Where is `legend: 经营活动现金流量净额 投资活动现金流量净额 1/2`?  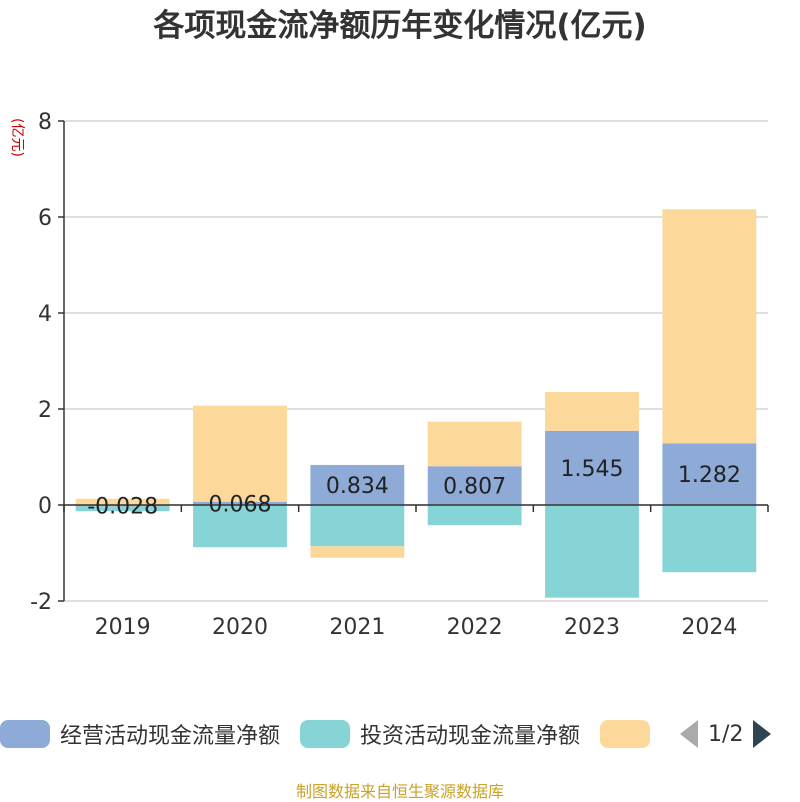 legend: 经营活动现金流量净额 投资活动现金流量净额 1/2 is located at coordinates (386, 734).